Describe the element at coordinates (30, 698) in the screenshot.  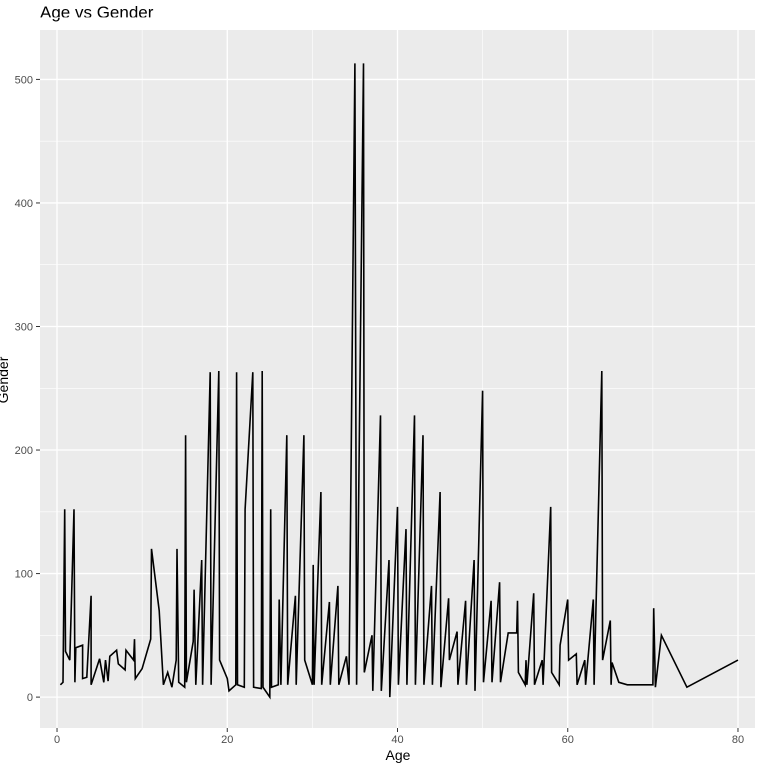
I see `y-tick-label: 0` at that location.